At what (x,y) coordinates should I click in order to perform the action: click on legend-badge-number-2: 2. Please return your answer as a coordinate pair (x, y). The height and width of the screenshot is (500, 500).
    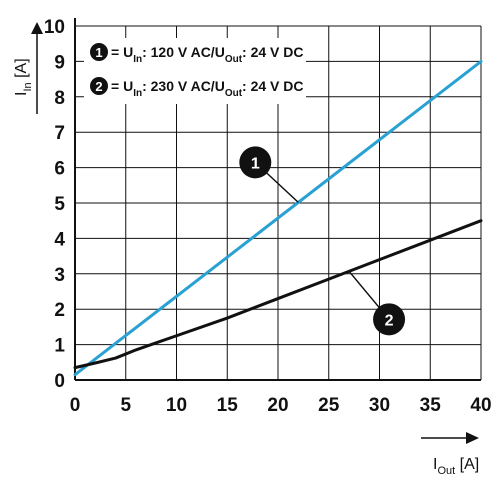
    Looking at the image, I should click on (98, 86).